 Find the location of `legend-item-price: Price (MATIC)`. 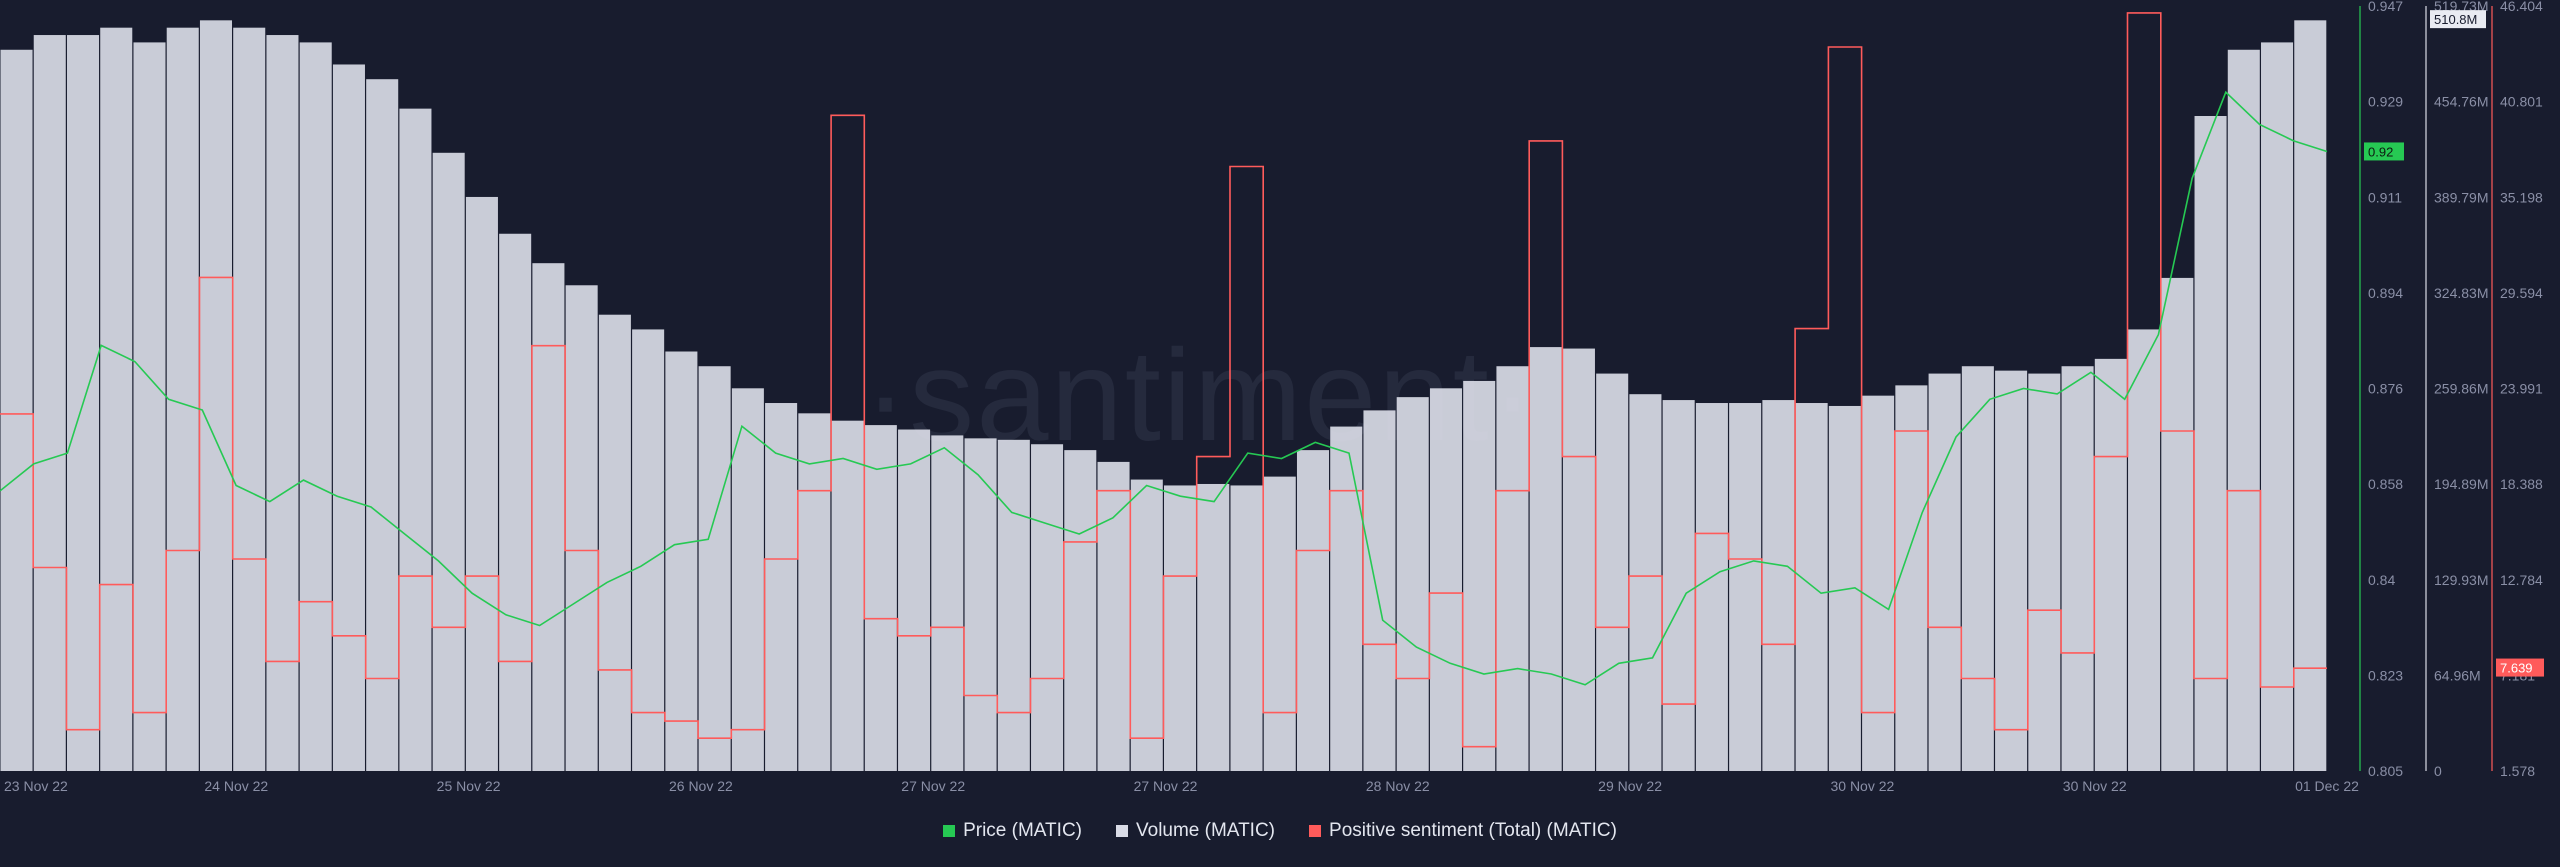

legend-item-price: Price (MATIC) is located at coordinates (1012, 831).